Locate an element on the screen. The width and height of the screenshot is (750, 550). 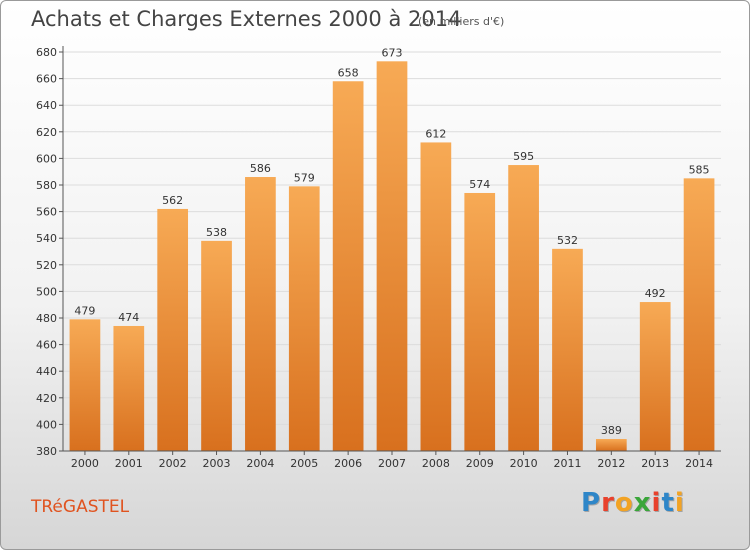
y-tick-label: 500 is located at coordinates (46, 291).